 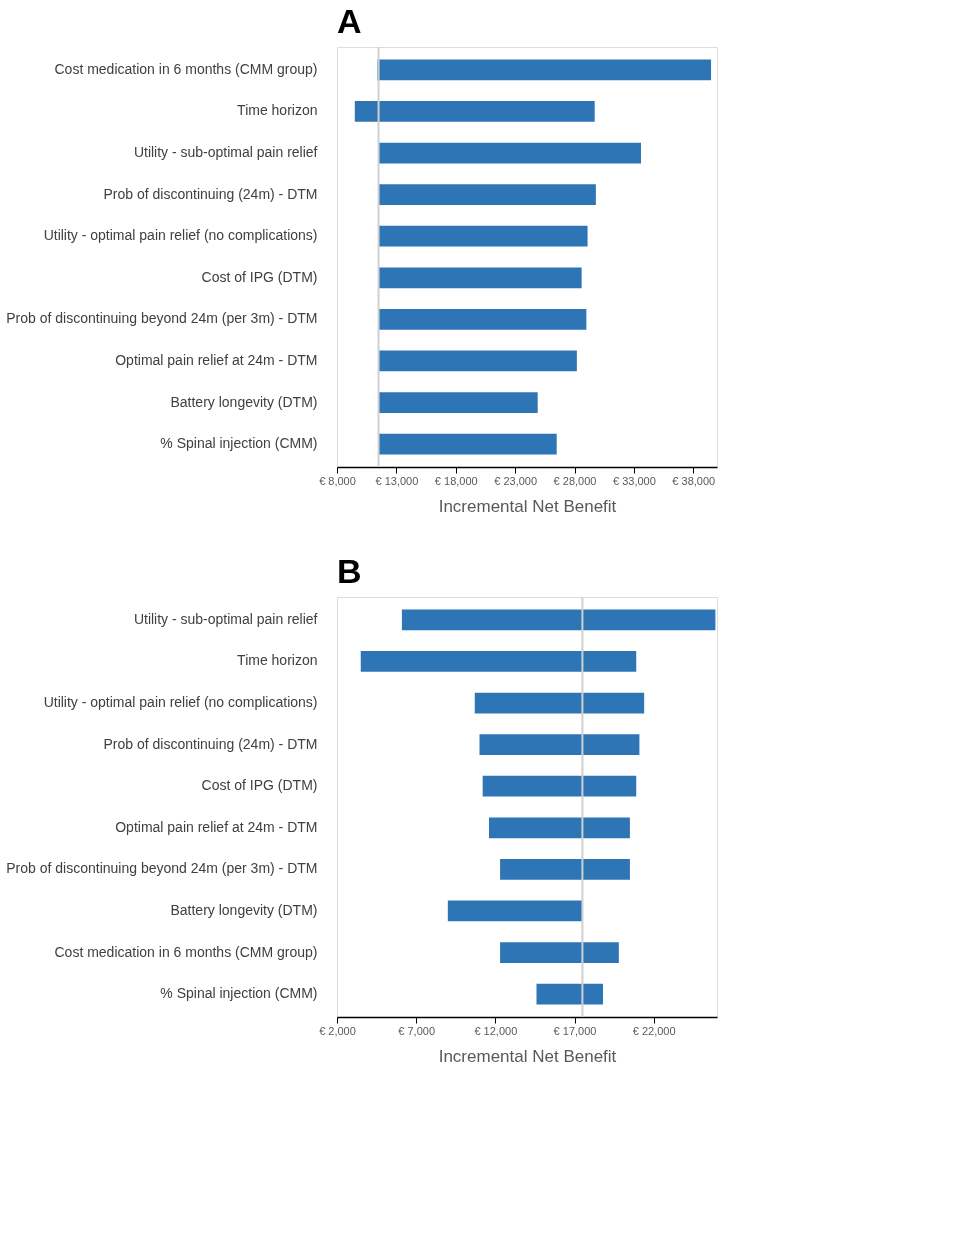 What do you see at coordinates (496, 1030) in the screenshot?
I see `x-tick-label: € 12,000` at bounding box center [496, 1030].